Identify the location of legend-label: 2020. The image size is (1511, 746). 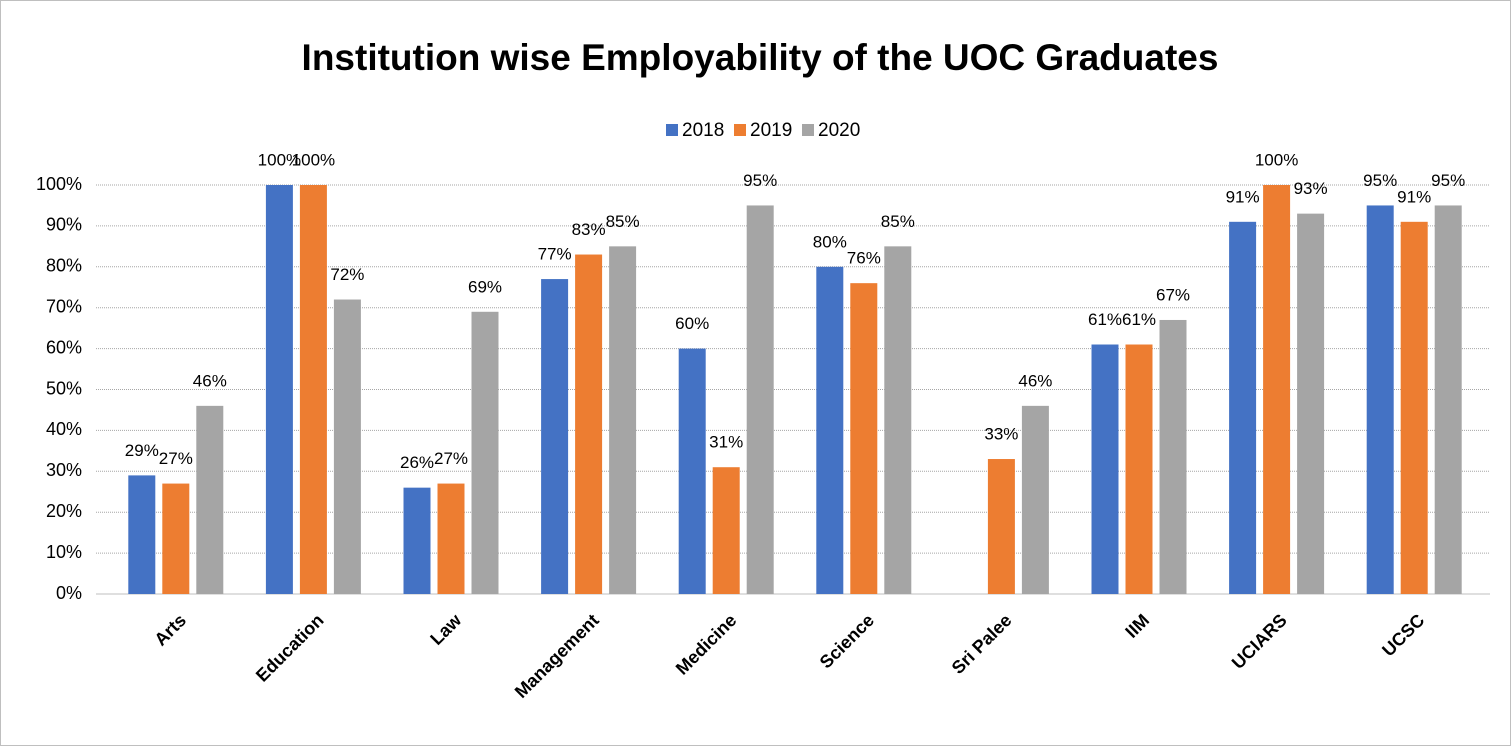
(839, 130).